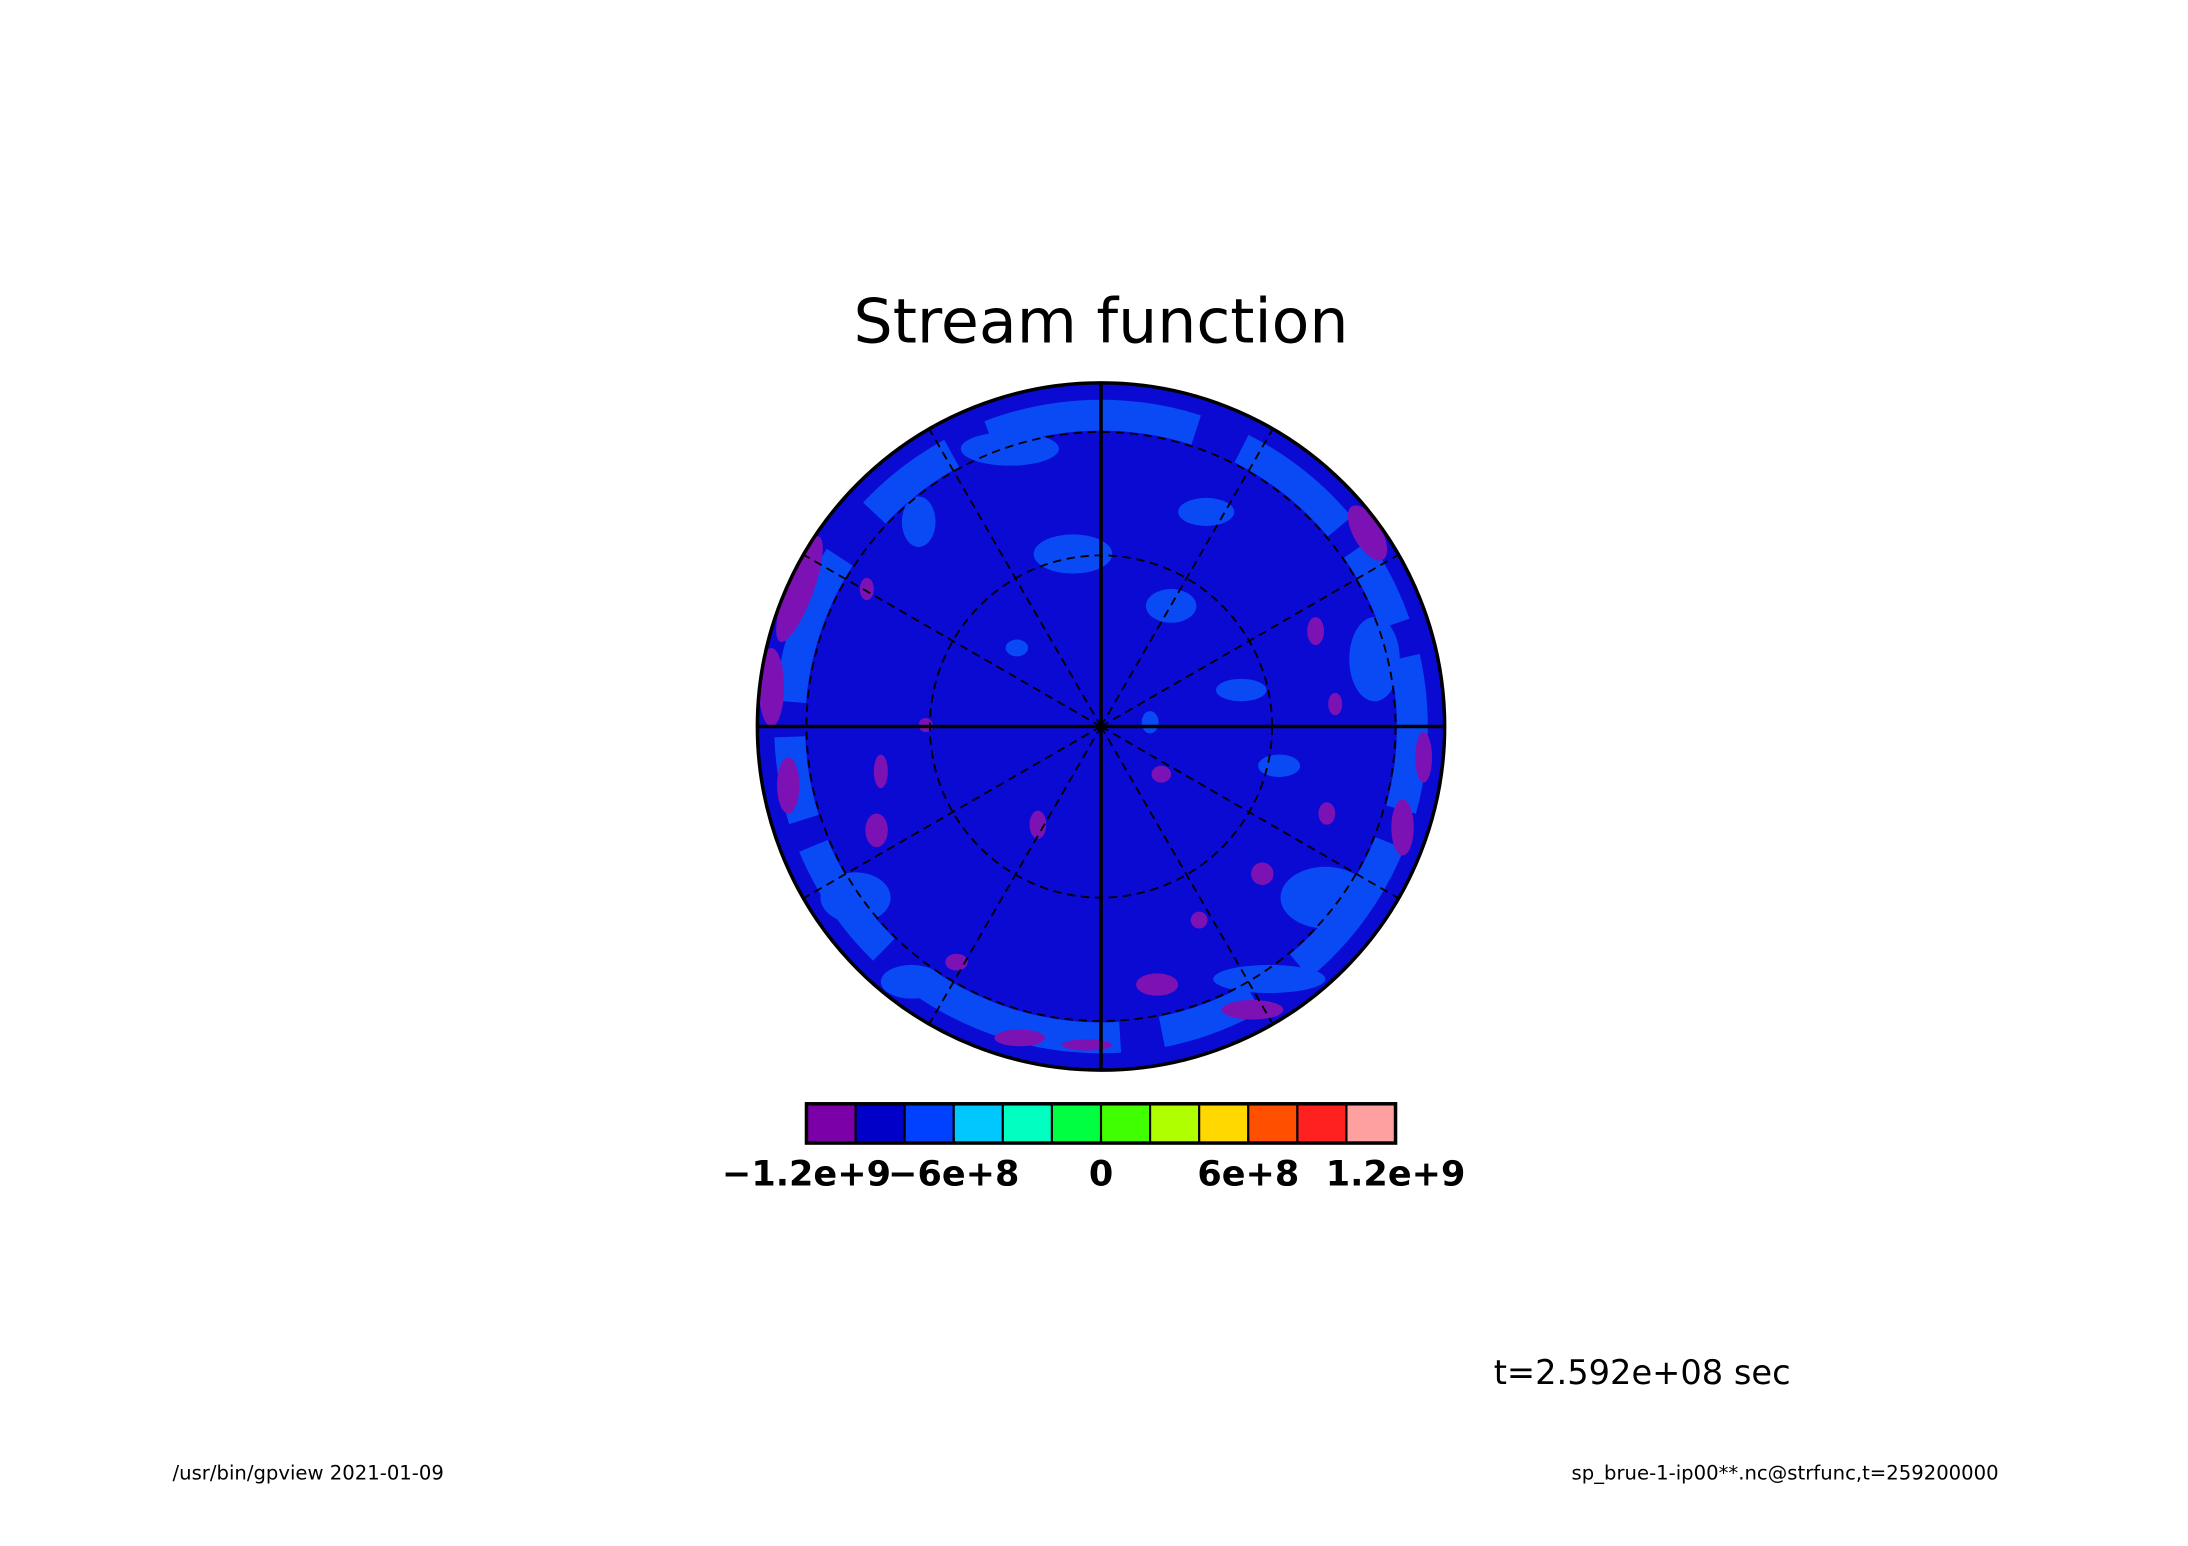  What do you see at coordinates (1785, 1473) in the screenshot?
I see `footer-right: sp_brue-1-ip00**.nc@strfunc,t=259200000` at bounding box center [1785, 1473].